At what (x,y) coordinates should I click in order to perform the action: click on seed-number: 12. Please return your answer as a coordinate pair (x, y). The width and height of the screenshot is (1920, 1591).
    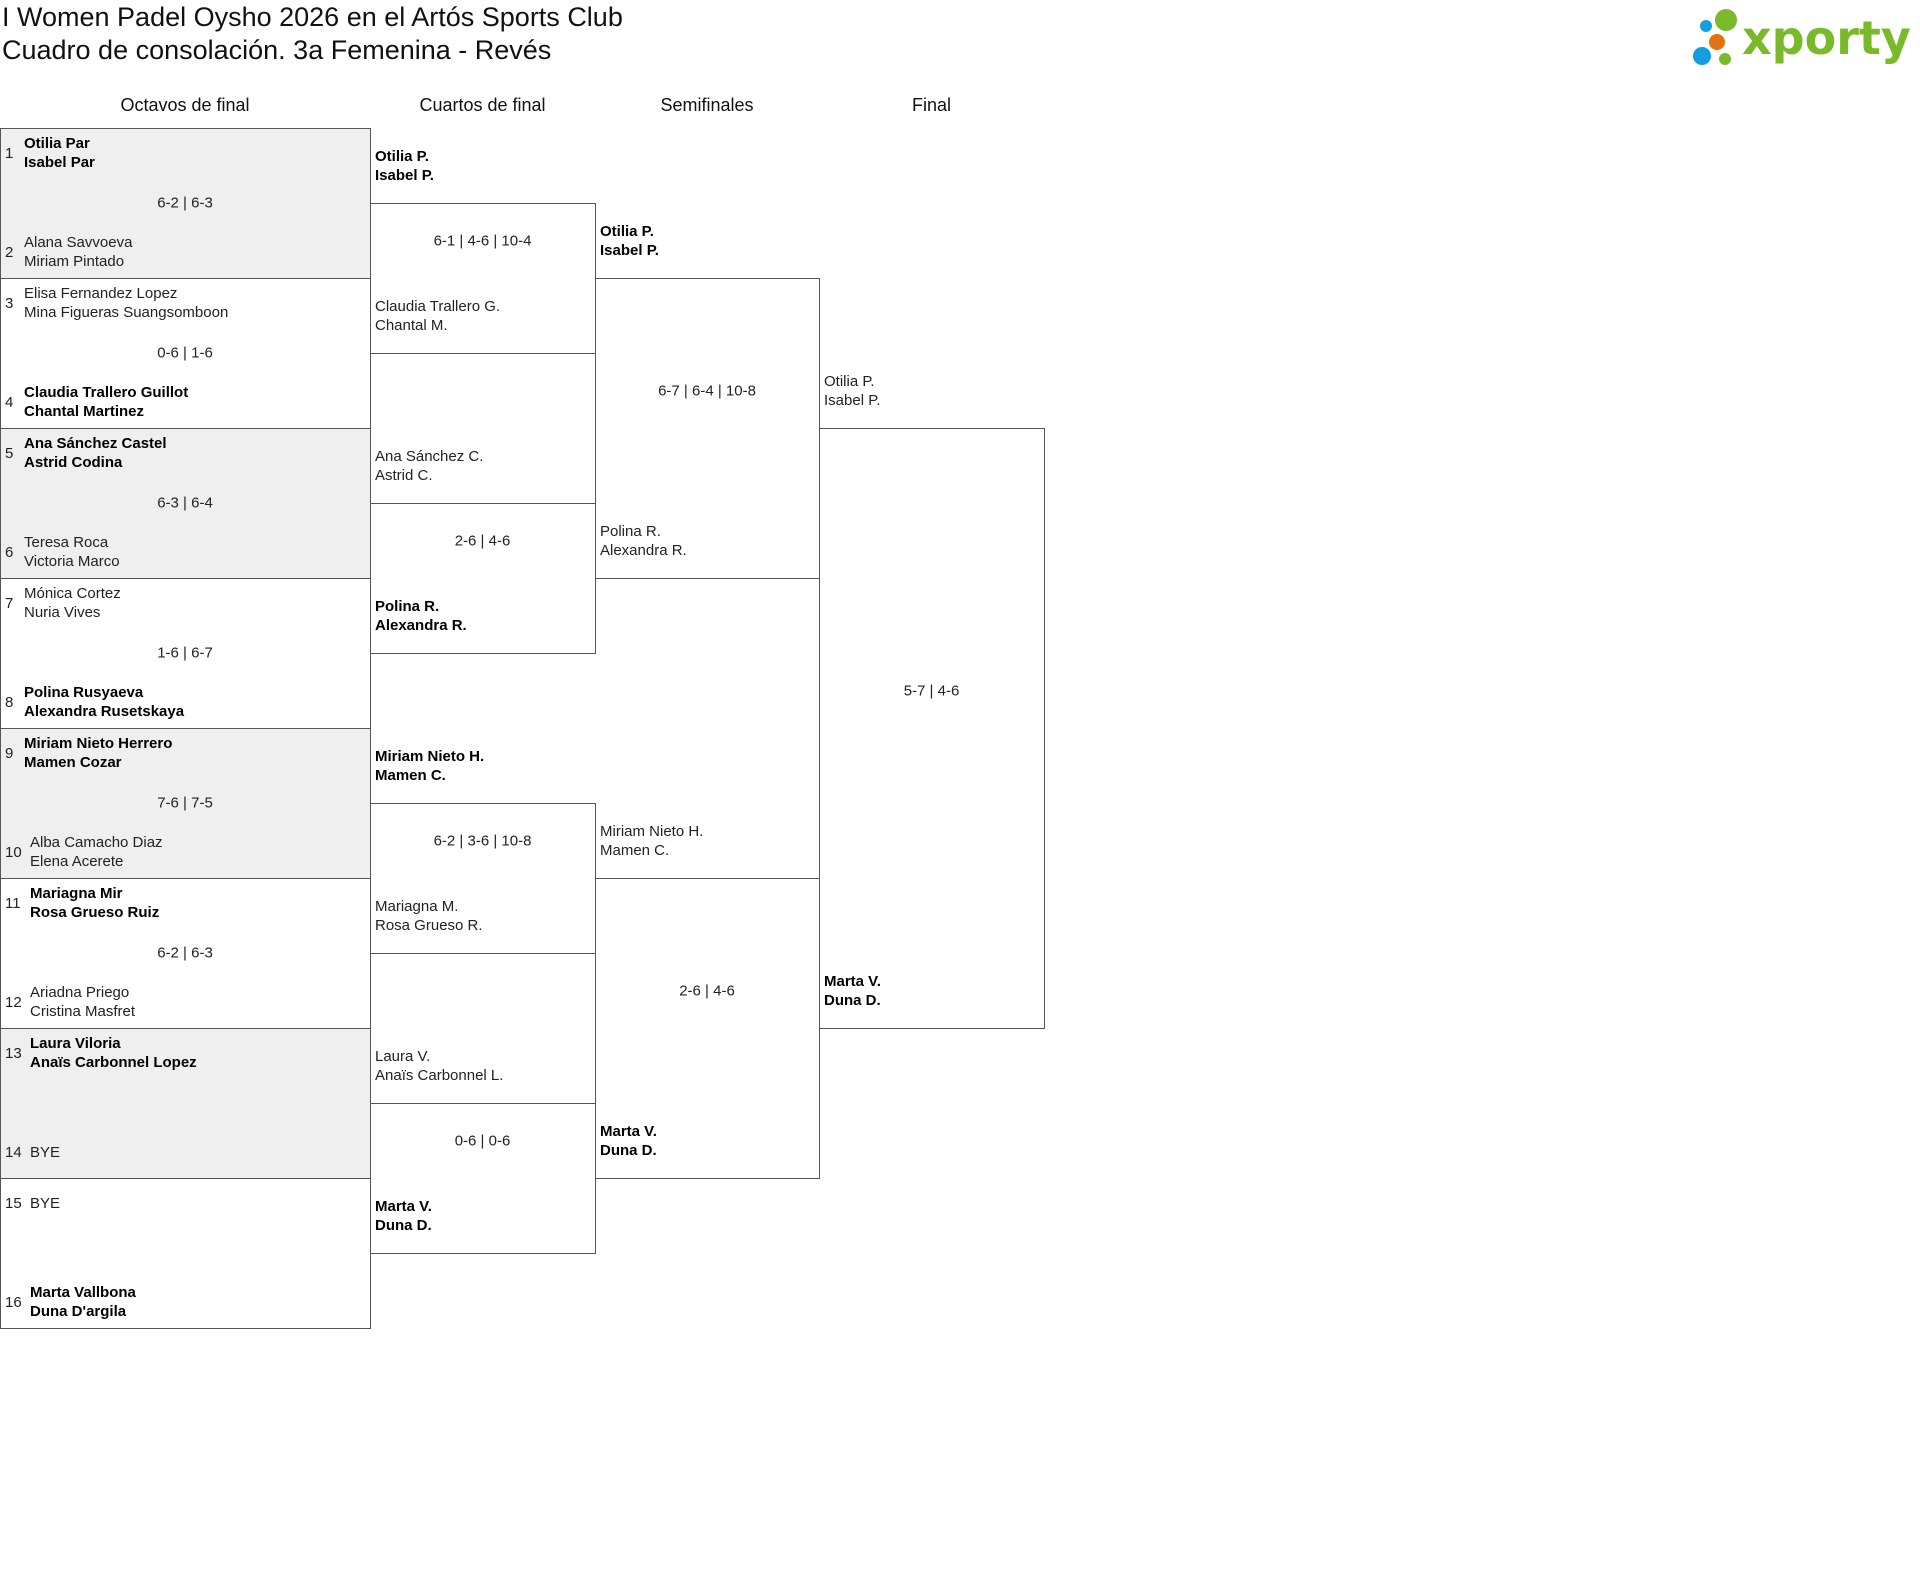
    Looking at the image, I should click on (13, 1002).